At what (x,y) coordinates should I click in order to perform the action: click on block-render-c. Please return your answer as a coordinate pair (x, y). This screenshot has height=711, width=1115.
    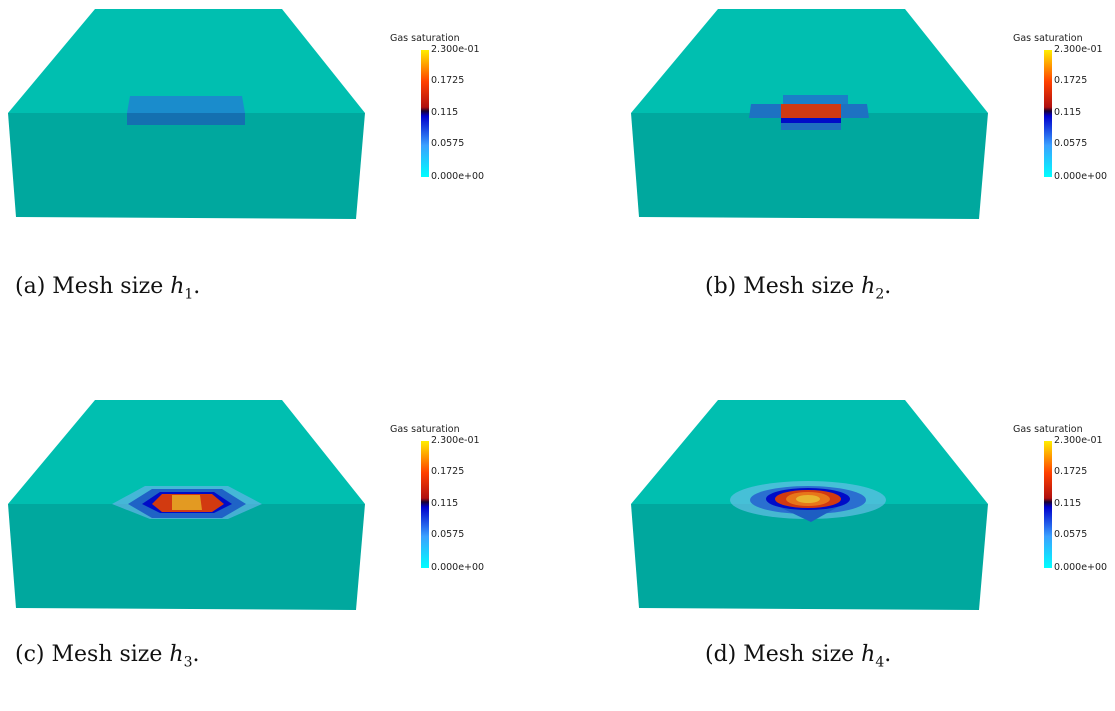
    Looking at the image, I should click on (186, 505).